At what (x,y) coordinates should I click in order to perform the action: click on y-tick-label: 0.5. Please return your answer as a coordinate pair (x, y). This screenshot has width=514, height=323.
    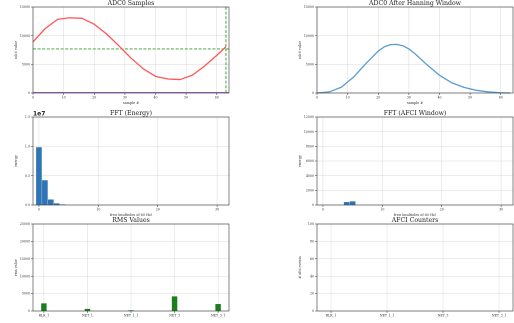
    Looking at the image, I should click on (27, 176).